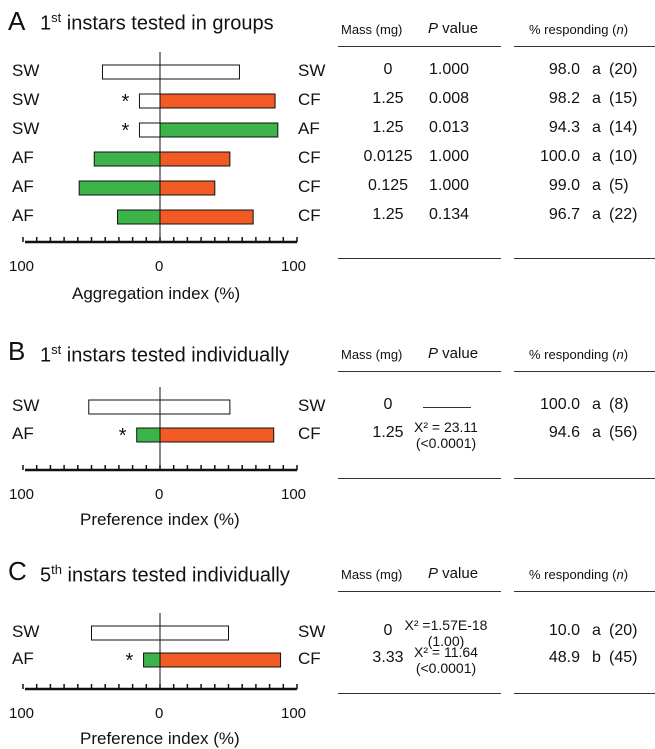 The width and height of the screenshot is (655, 749). I want to click on group-letter: b, so click(596, 657).